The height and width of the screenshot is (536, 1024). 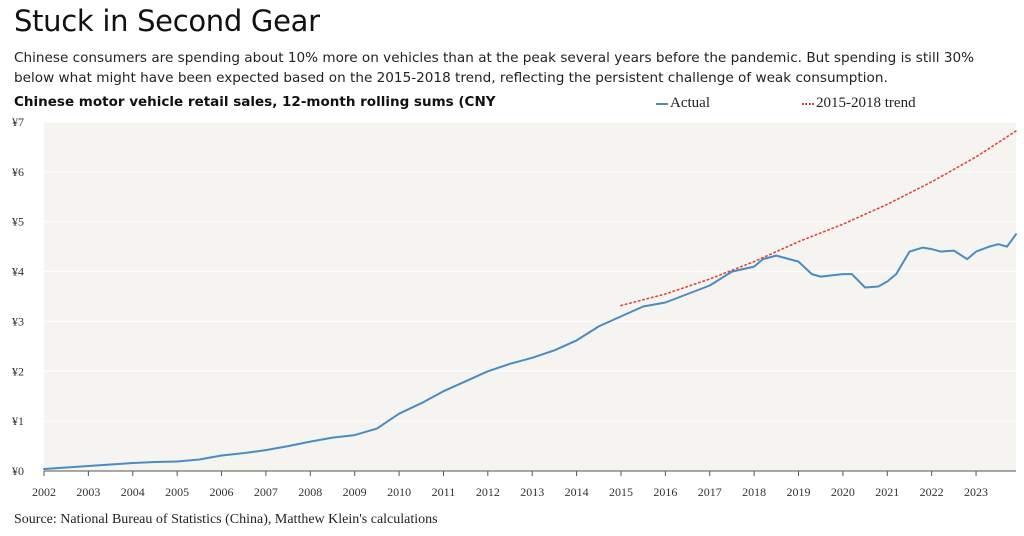 What do you see at coordinates (932, 492) in the screenshot?
I see `x-tick-label: 2022` at bounding box center [932, 492].